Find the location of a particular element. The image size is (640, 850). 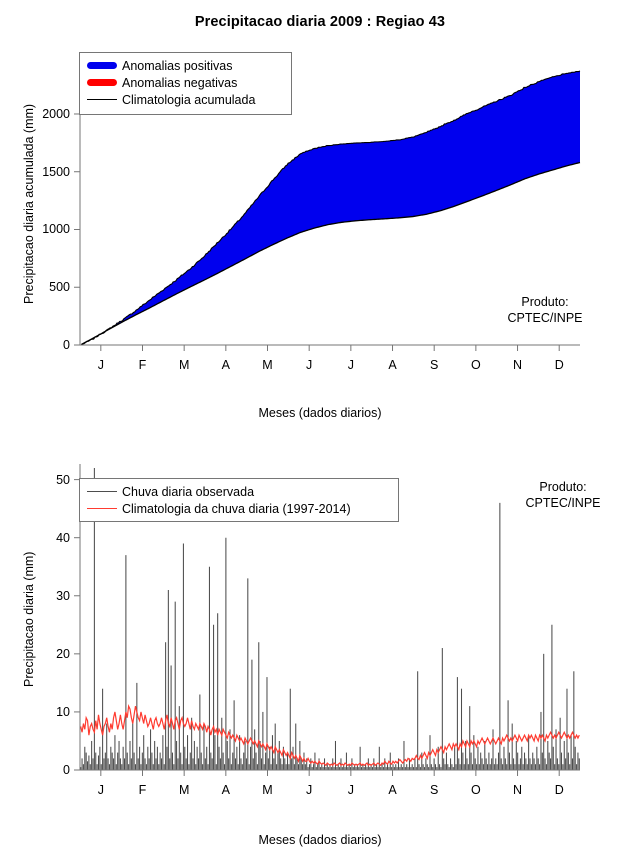

top-chart-x-tick-label: S is located at coordinates (434, 365).